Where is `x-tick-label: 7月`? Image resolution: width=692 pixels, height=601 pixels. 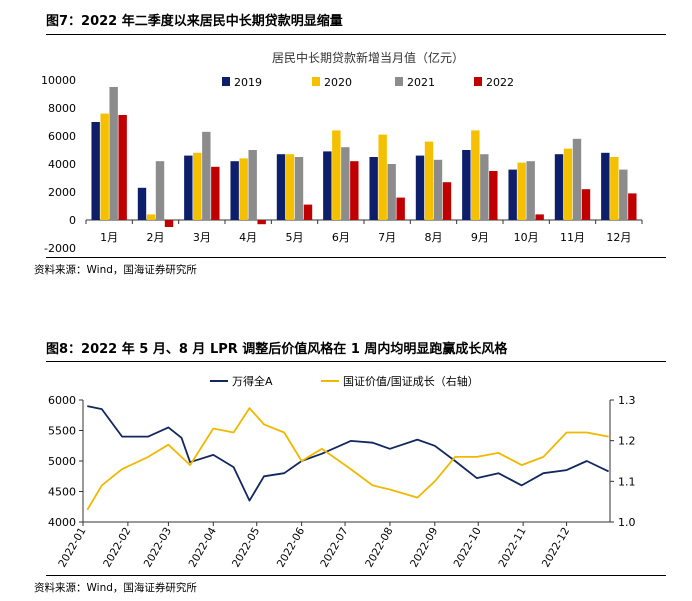
x-tick-label: 7月 is located at coordinates (387, 237).